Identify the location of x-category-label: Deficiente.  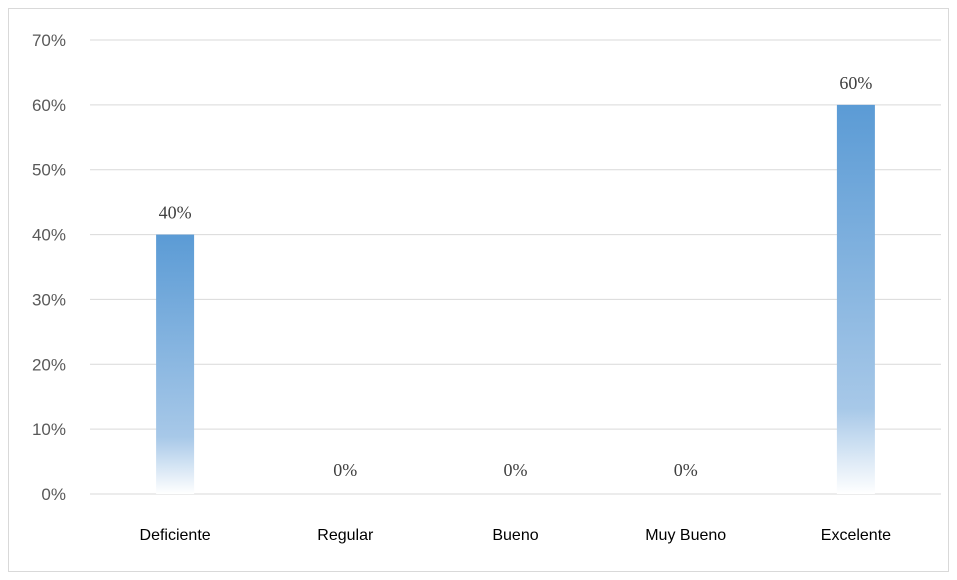
(175, 535).